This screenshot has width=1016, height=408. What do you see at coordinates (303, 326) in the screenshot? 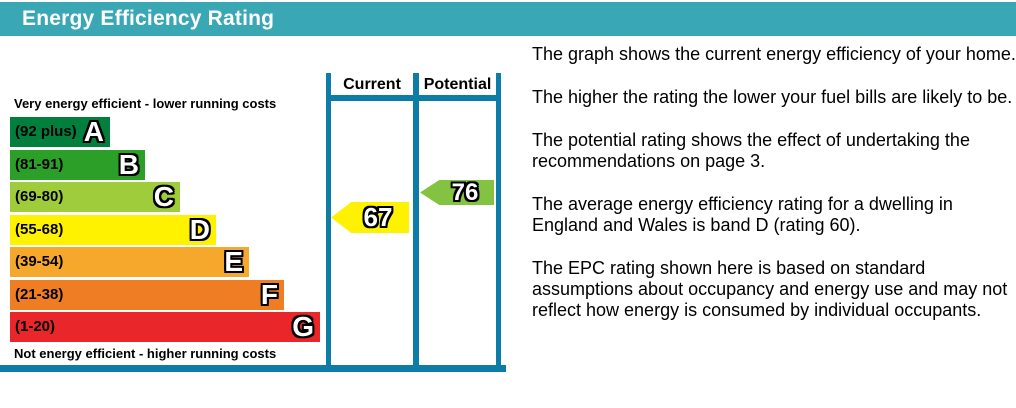
I see `band-letter: G` at bounding box center [303, 326].